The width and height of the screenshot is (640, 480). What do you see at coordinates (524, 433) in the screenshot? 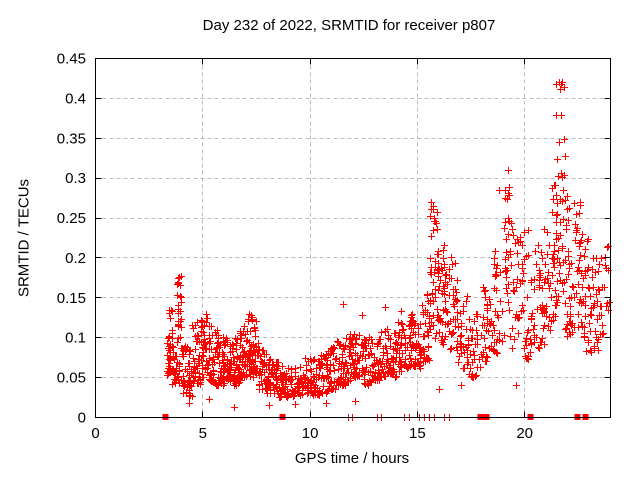
I see `x-tick-label: 20` at bounding box center [524, 433].